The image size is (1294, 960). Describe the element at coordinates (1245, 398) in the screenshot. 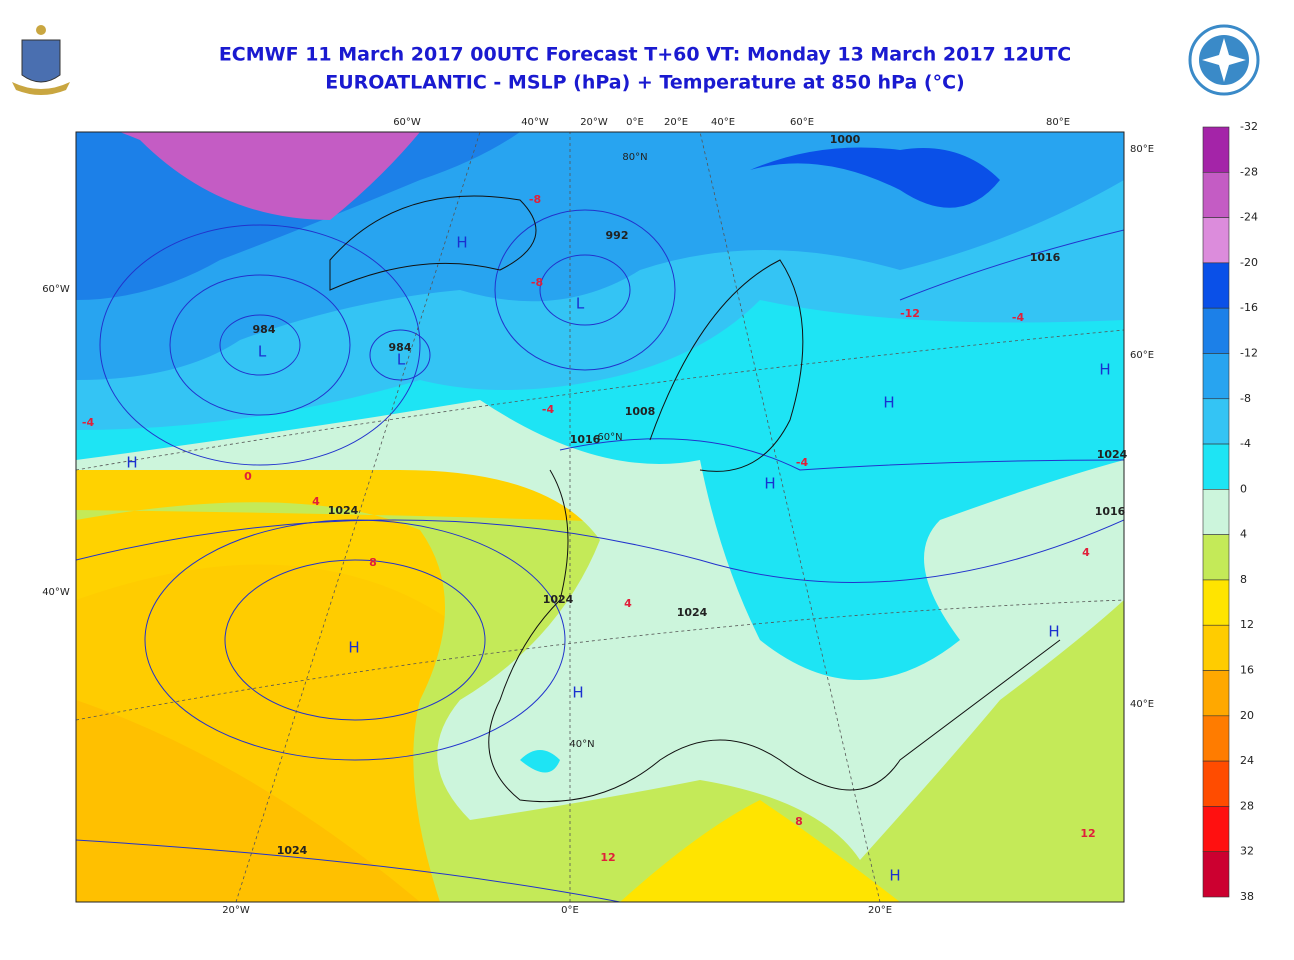

I see `colorbar-label: -8` at that location.